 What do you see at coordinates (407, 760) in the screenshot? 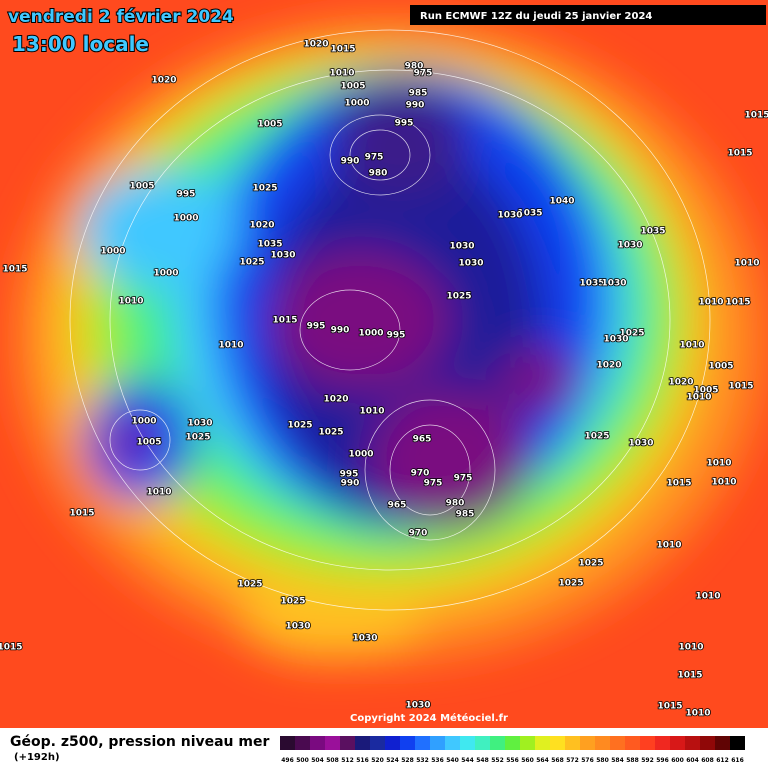
I see `scale-label: 528` at bounding box center [407, 760].